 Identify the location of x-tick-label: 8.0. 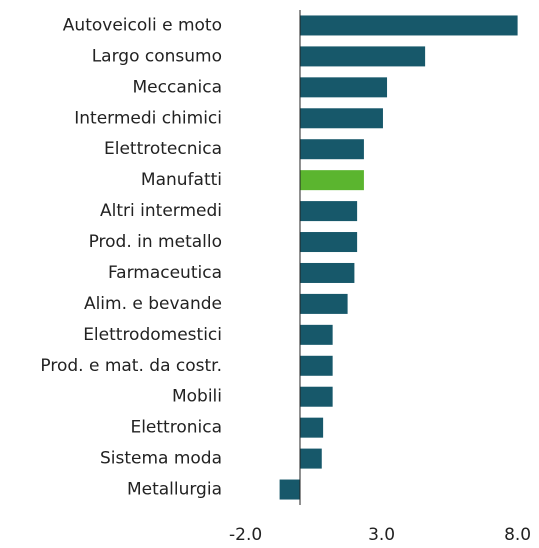
(517, 535).